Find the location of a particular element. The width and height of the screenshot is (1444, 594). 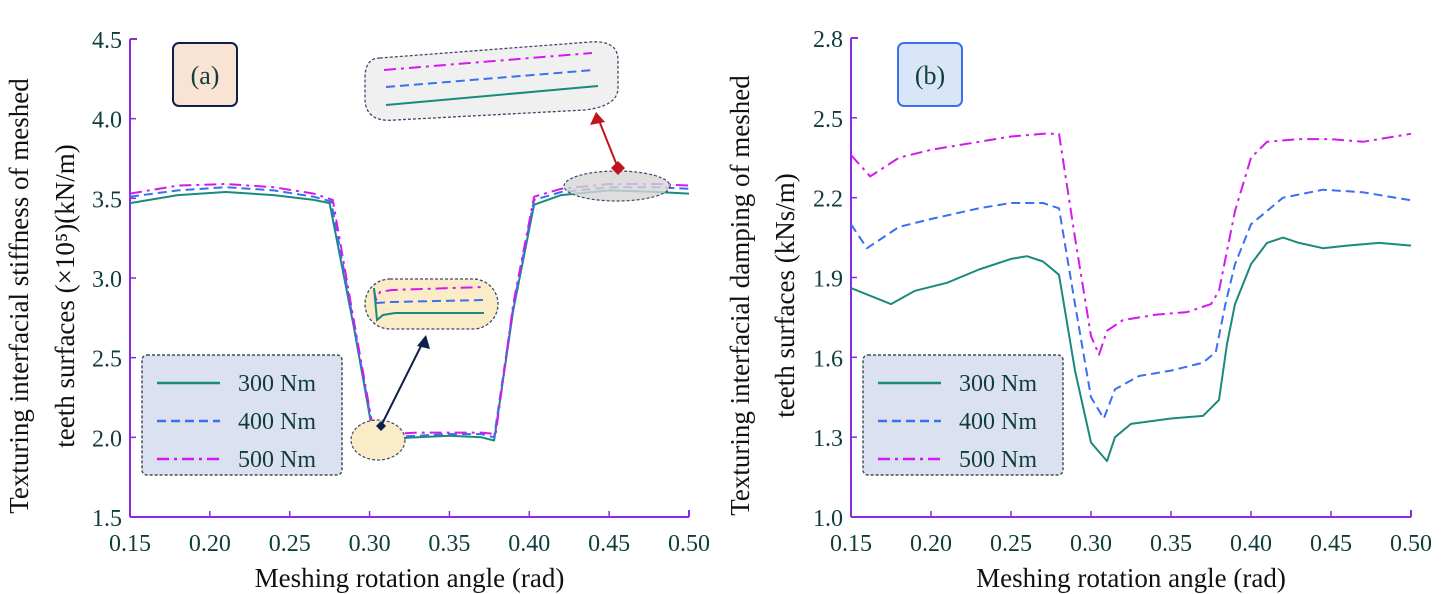

y-axis-title-line2: teeth surfaces (kNs/m) is located at coordinates (785, 295).